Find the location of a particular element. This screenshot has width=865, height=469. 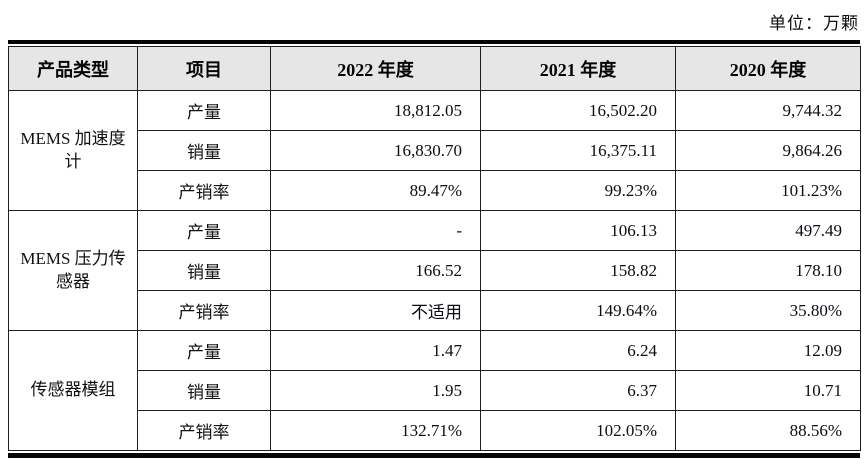

table-row: 产销率 不适用 149.64% 35.80% is located at coordinates (435, 310).